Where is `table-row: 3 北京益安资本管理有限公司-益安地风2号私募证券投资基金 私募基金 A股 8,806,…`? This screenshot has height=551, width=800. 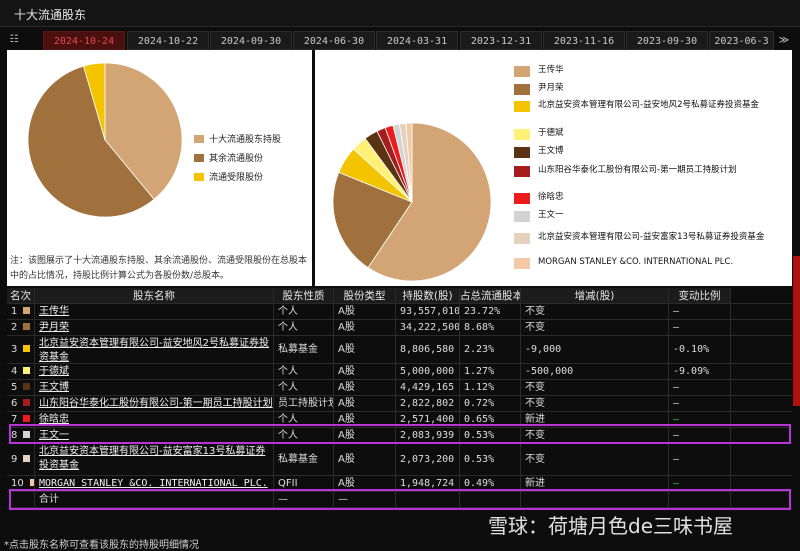
table-row: 3 北京益安资本管理有限公司-益安地风2号私募证券投资基金 私募基金 A股 8,806,… is located at coordinates (399, 350).